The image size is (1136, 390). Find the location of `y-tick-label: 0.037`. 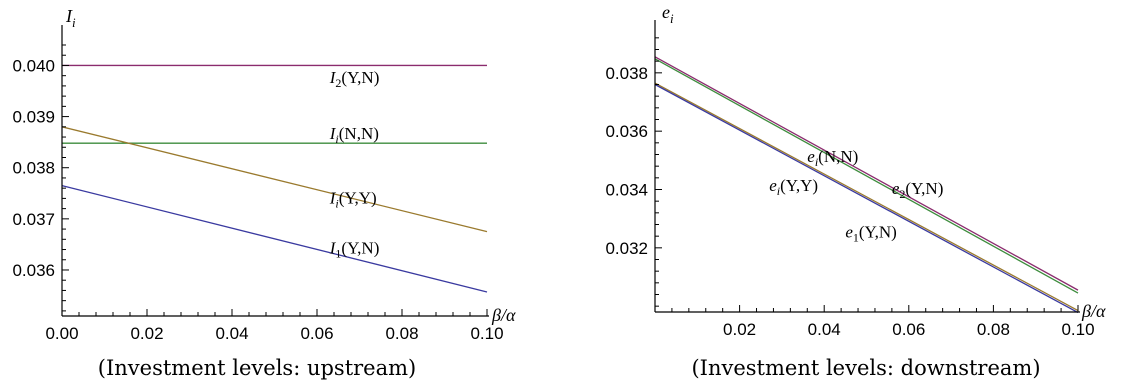

y-tick-label: 0.037 is located at coordinates (33, 219).